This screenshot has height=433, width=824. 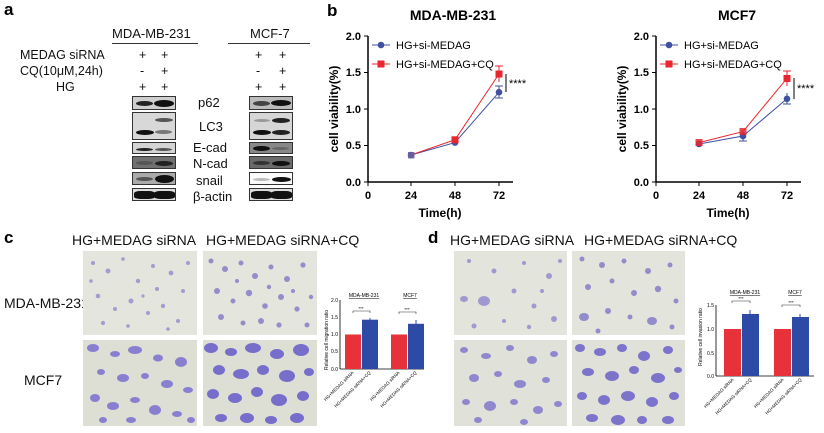 What do you see at coordinates (628, 293) in the screenshot?
I see `micrograph-d-mda-cq` at bounding box center [628, 293].